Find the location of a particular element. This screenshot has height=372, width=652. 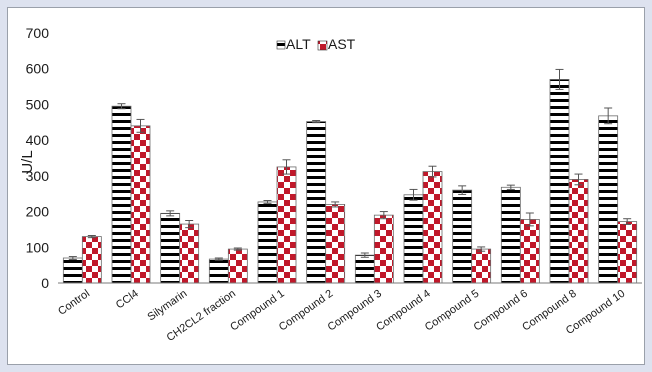

y-tick-label: 600 is located at coordinates (38, 69).